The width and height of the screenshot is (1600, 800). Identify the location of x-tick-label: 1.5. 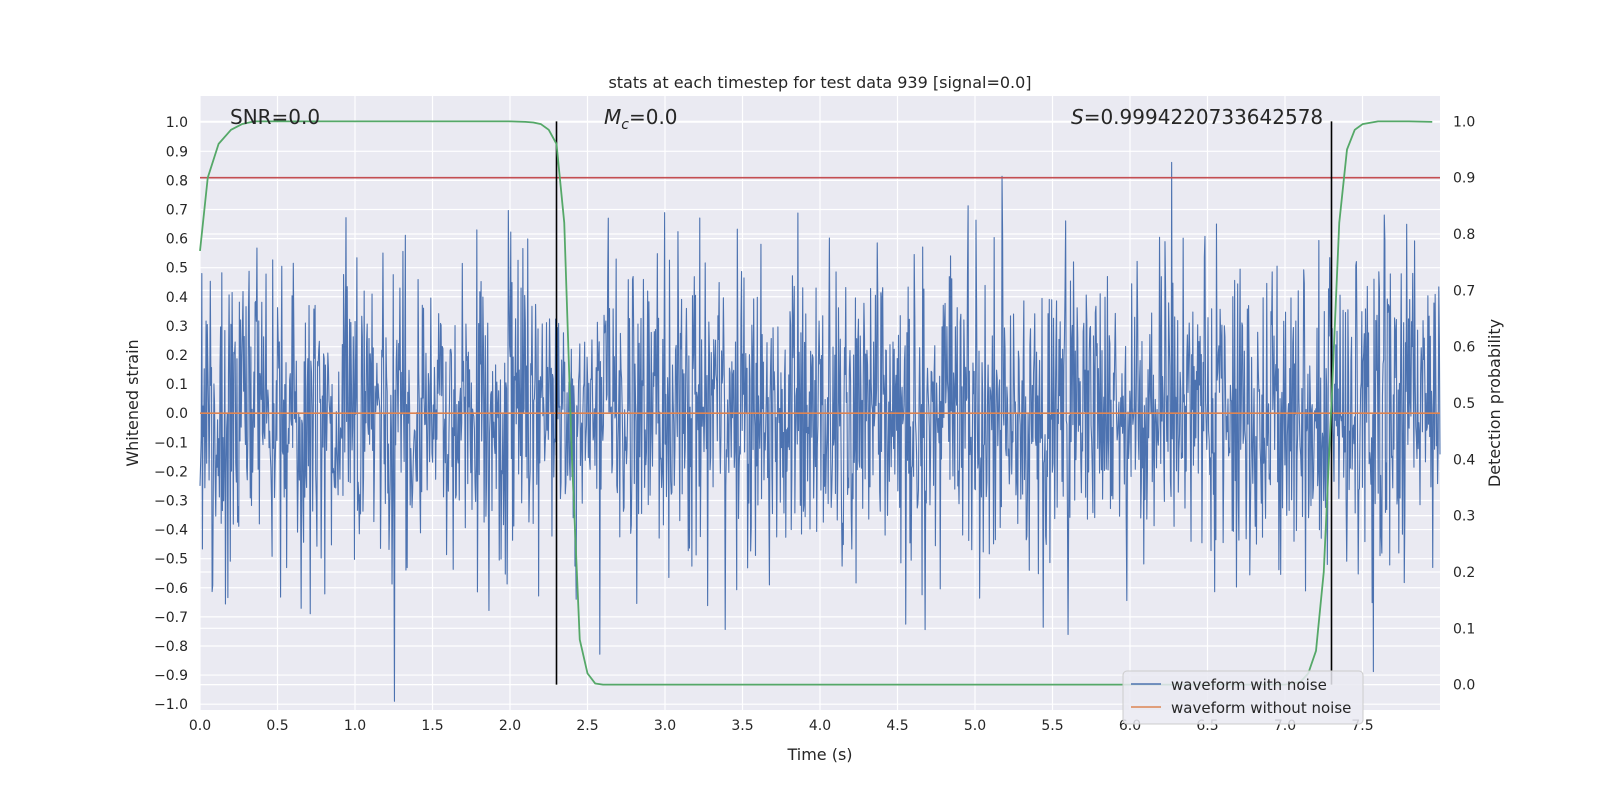
(432, 726).